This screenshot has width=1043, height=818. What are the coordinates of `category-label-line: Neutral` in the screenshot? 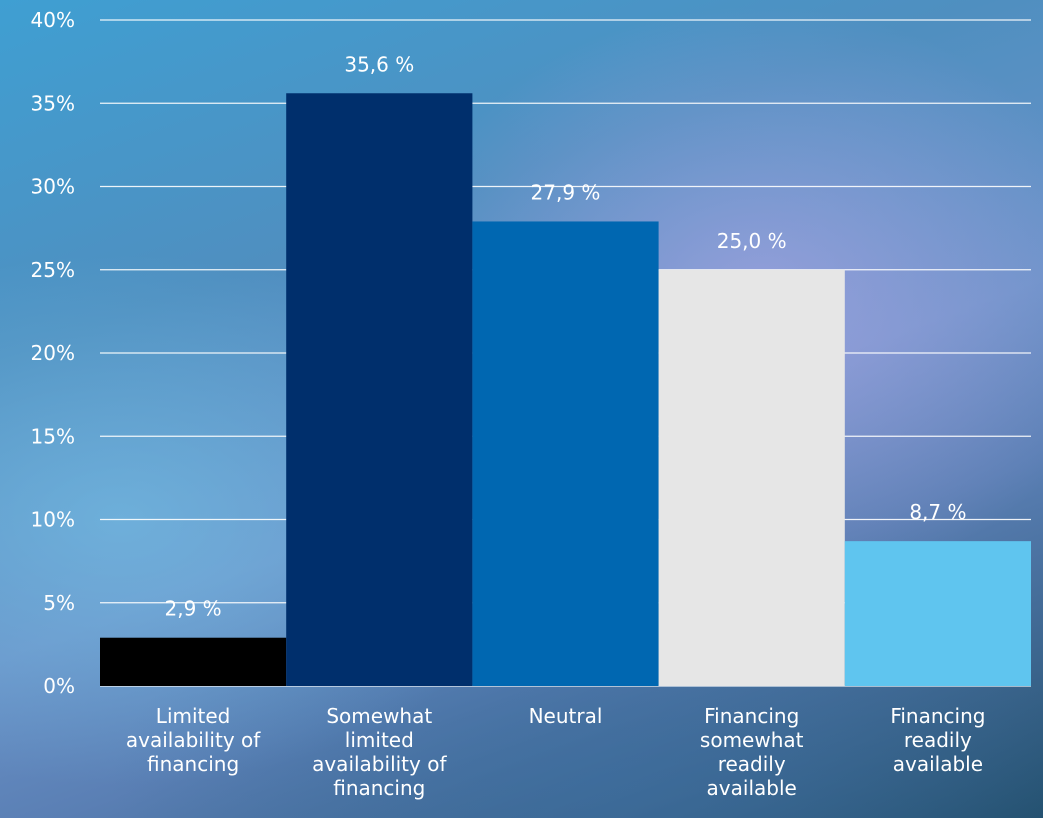 It's located at (566, 716).